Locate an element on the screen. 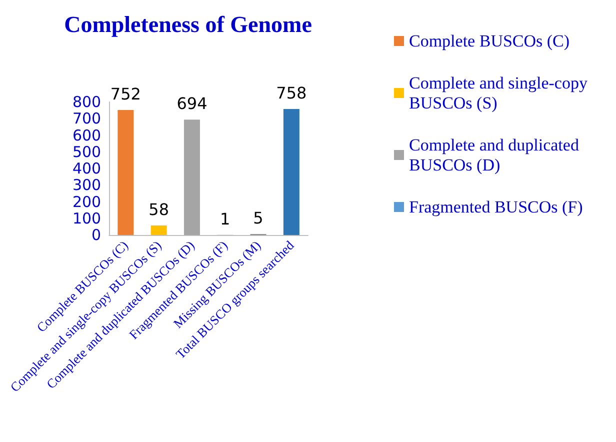 This screenshot has height=442, width=616. legend-label: Fragmented BUSCOs (F) is located at coordinates (496, 207).